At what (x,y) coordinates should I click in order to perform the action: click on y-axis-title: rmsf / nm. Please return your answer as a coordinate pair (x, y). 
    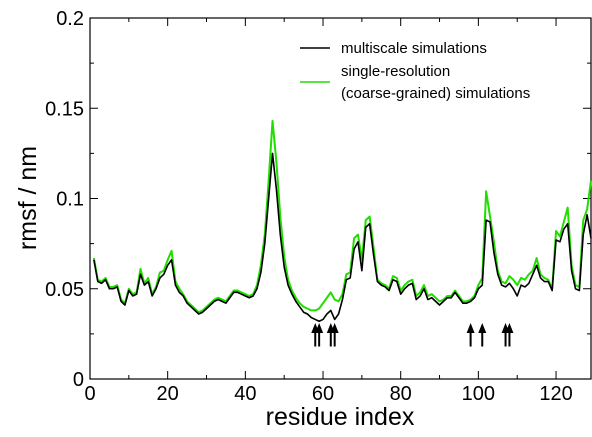
    Looking at the image, I should click on (28, 198).